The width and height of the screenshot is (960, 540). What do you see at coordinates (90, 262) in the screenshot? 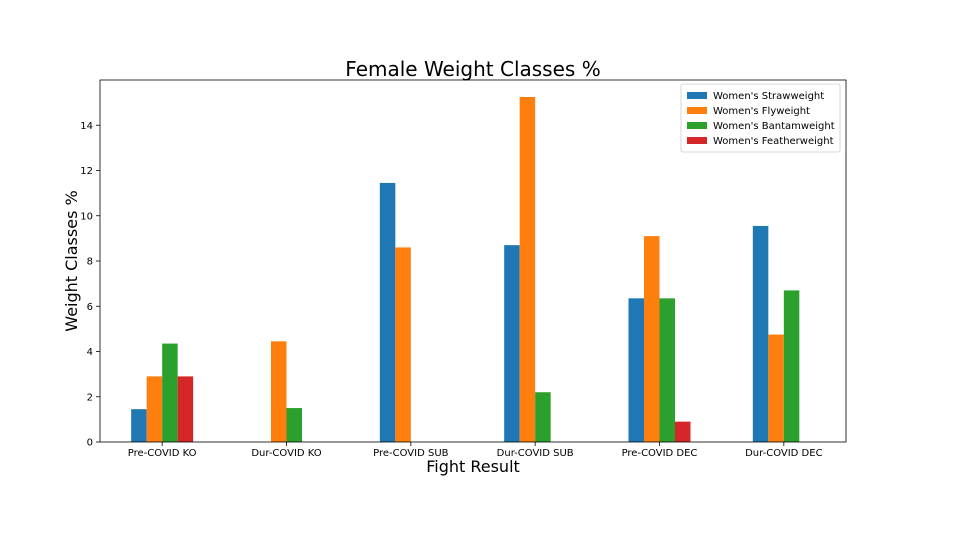
I see `y-tick-label: 8` at bounding box center [90, 262].